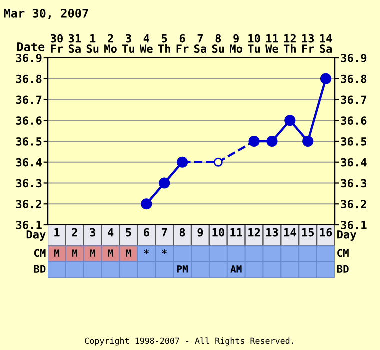 This screenshot has height=350, width=380. I want to click on text: Copyright 1998-2007 - All Rights Reserved., so click(189, 342).